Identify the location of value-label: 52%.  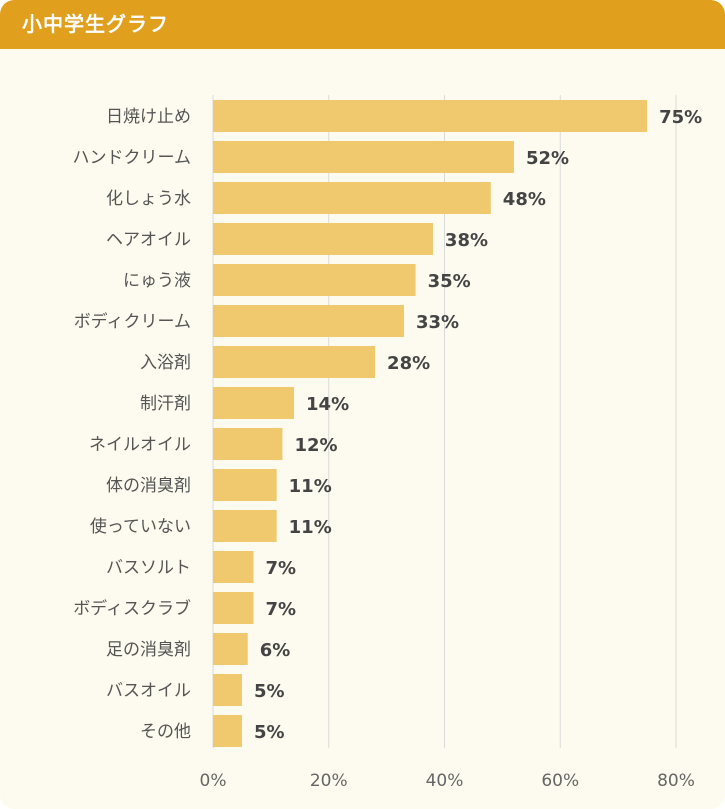
(547, 158).